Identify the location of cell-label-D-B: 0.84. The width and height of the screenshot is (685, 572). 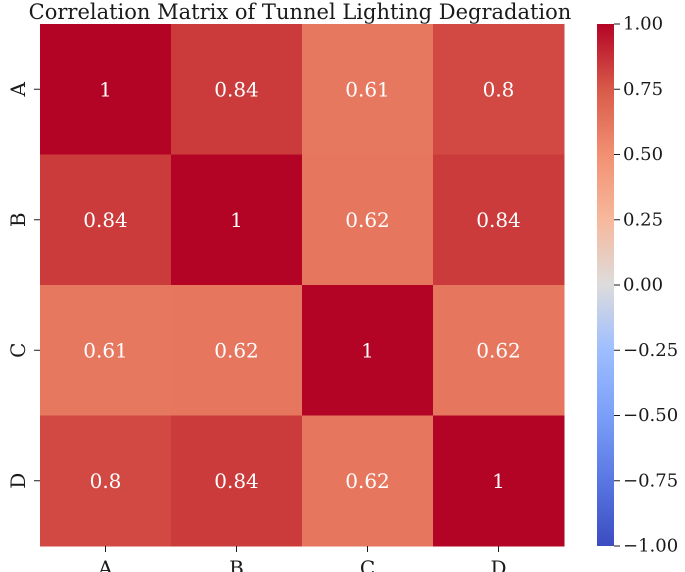
(236, 481).